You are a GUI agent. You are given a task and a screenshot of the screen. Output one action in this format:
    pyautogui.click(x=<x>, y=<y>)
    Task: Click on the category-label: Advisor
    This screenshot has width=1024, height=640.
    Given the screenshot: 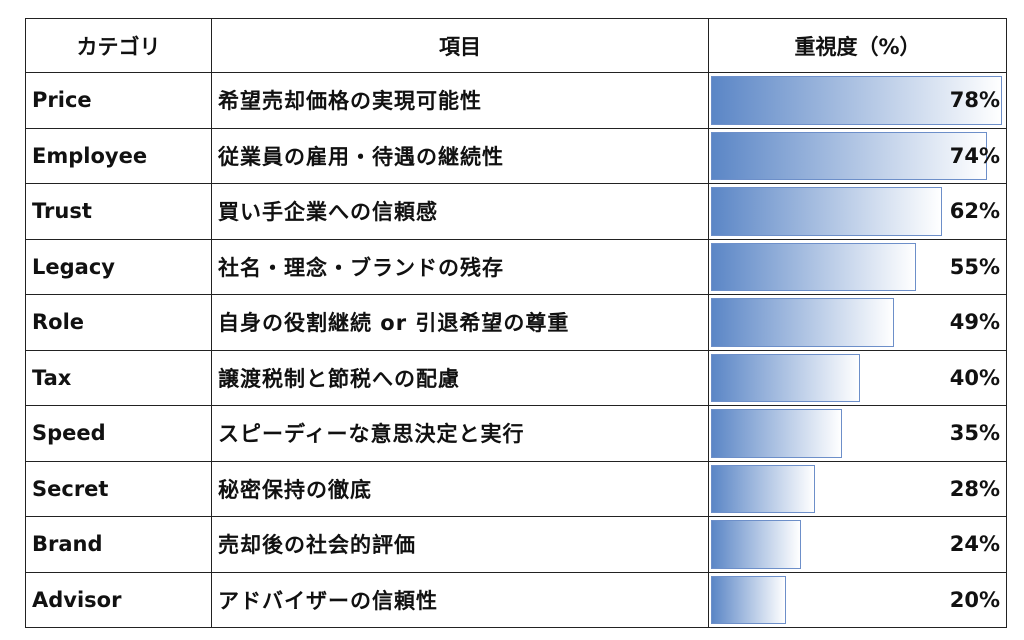 What is the action you would take?
    pyautogui.click(x=118, y=599)
    